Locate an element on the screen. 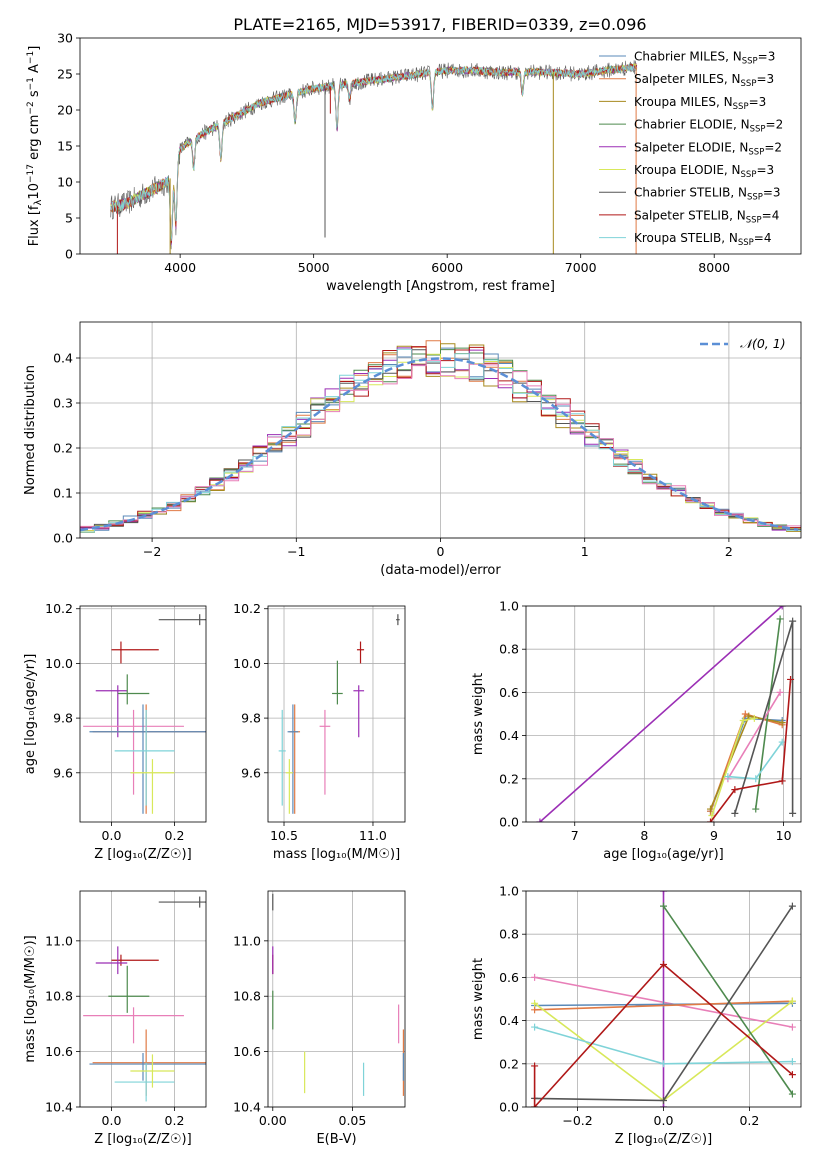 This screenshot has height=1170, width=819. y-axis-label-part: ] is located at coordinates (34, 48).